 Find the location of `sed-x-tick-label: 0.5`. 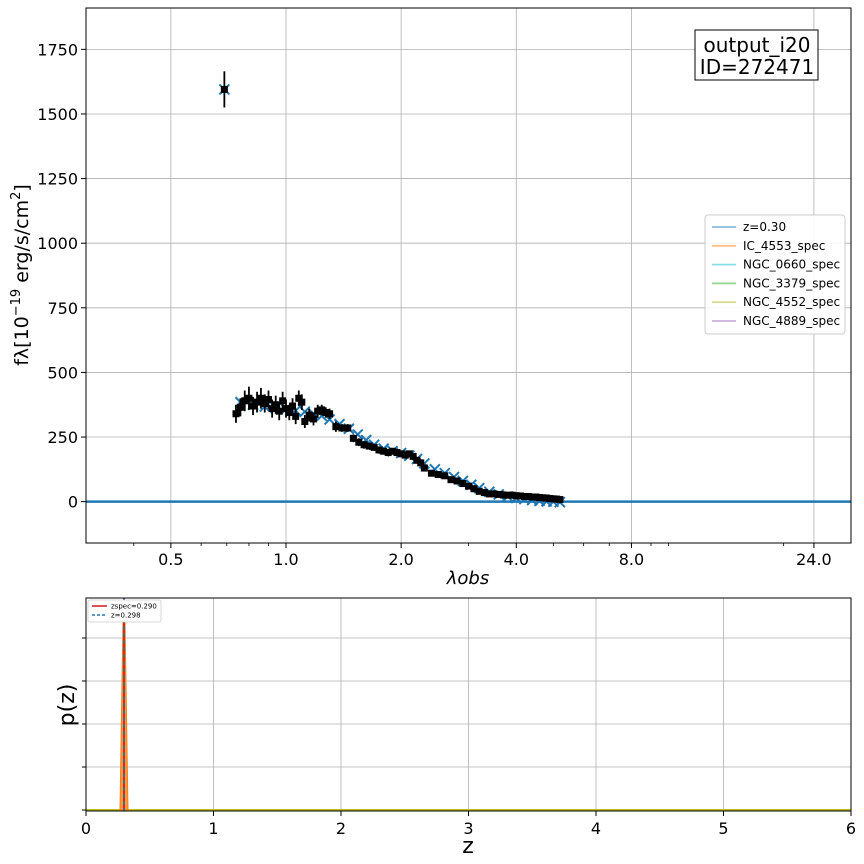

sed-x-tick-label: 0.5 is located at coordinates (170, 559).